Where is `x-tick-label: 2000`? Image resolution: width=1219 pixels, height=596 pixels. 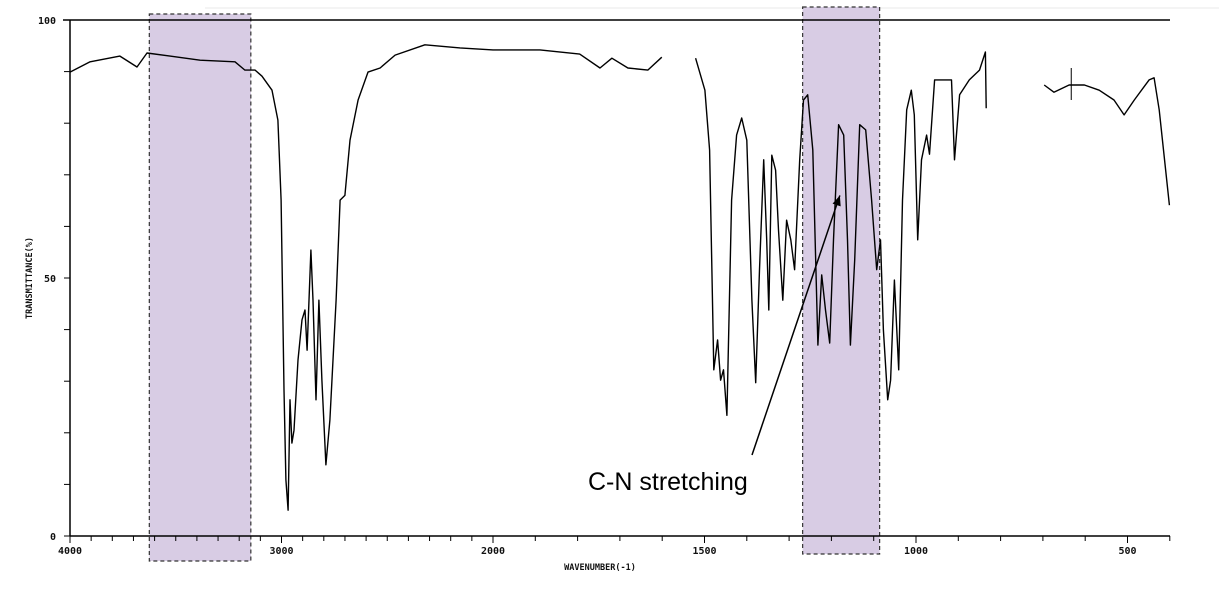
x-tick-label: 2000 is located at coordinates (493, 551).